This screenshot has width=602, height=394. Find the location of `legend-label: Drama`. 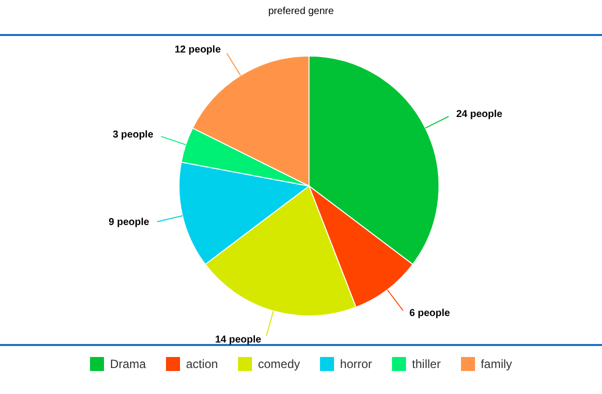

legend-label: Drama is located at coordinates (127, 364).